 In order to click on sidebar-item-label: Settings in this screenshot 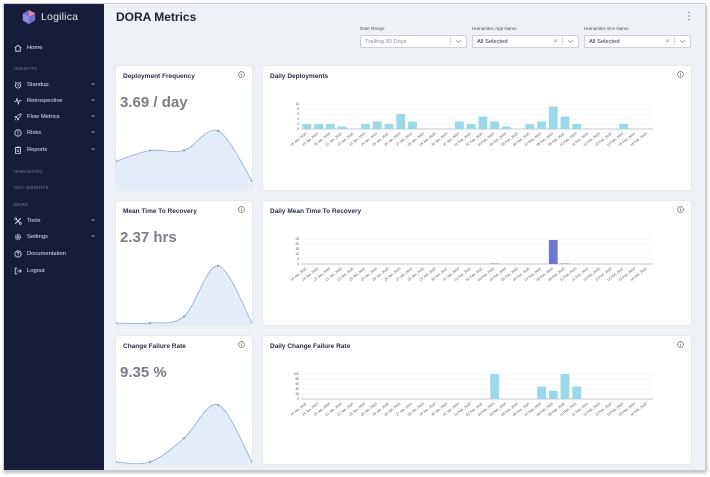, I will do `click(37, 237)`.